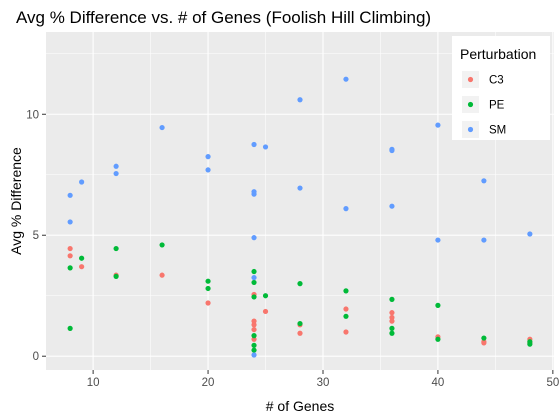  Describe the element at coordinates (497, 131) in the screenshot. I see `legend-label-sm: SM` at that location.